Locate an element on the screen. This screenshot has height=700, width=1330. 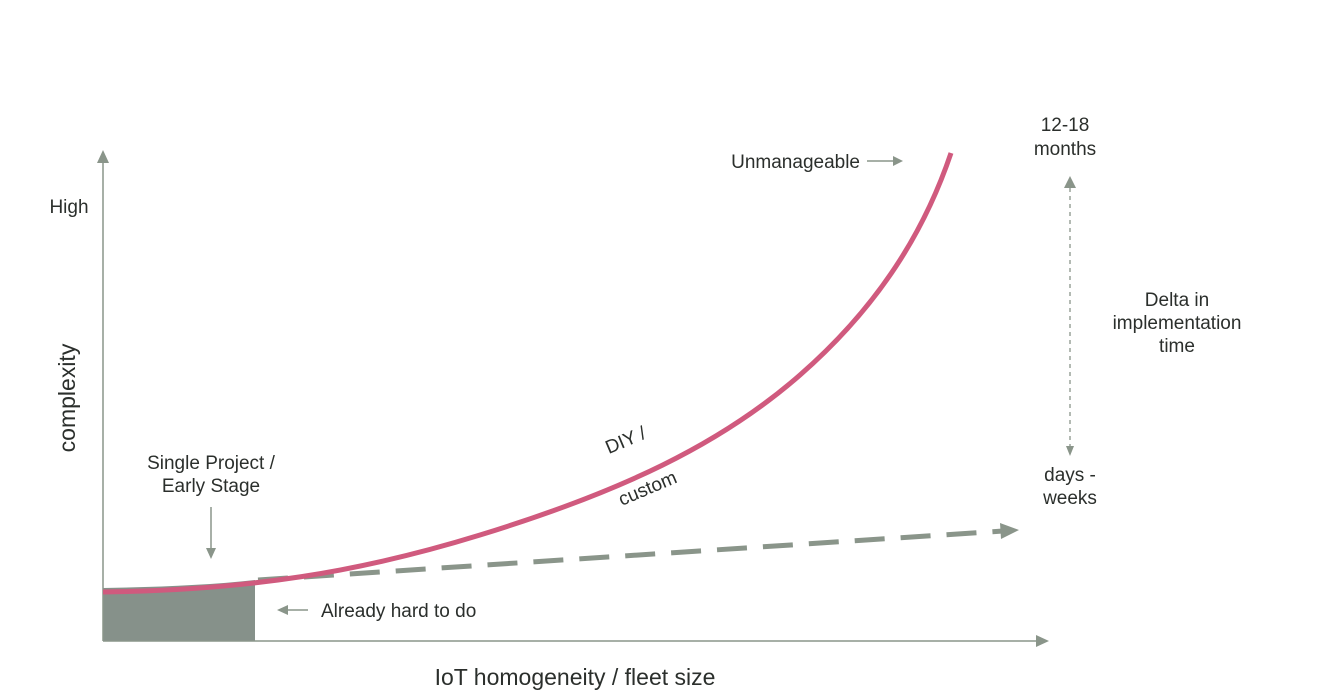
months-label-line2: months is located at coordinates (1065, 149).